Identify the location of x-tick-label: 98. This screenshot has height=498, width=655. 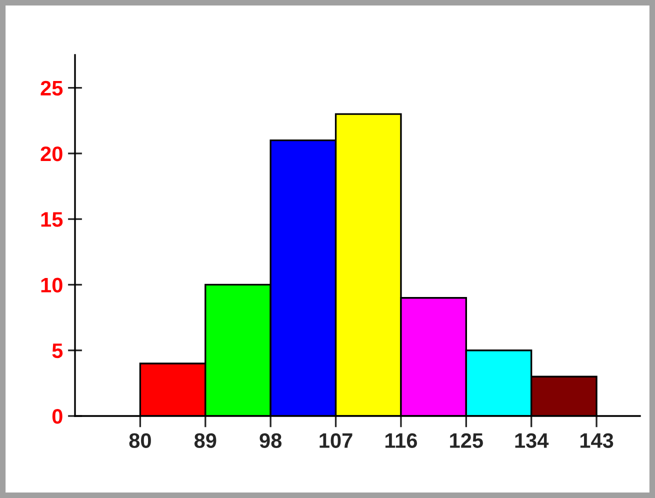
(271, 440).